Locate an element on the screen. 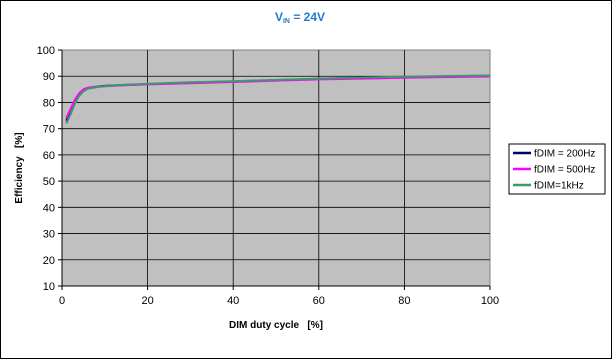  x-tick-label: 20 is located at coordinates (147, 301).